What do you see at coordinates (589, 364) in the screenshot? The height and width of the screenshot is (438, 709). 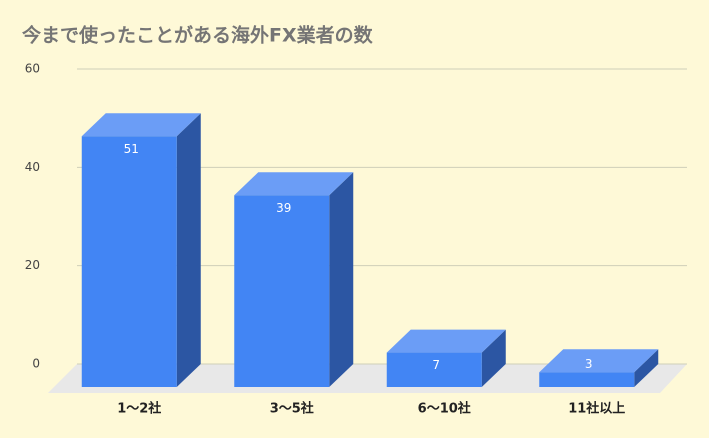 I see `value-label: 3` at bounding box center [589, 364].